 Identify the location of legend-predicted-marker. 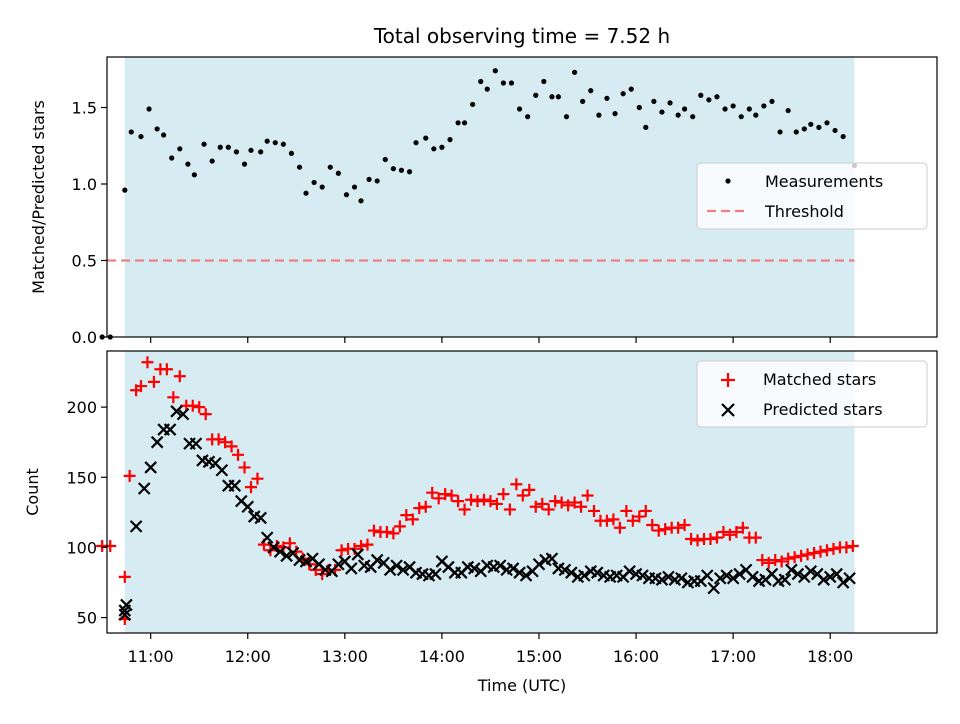
(728, 410).